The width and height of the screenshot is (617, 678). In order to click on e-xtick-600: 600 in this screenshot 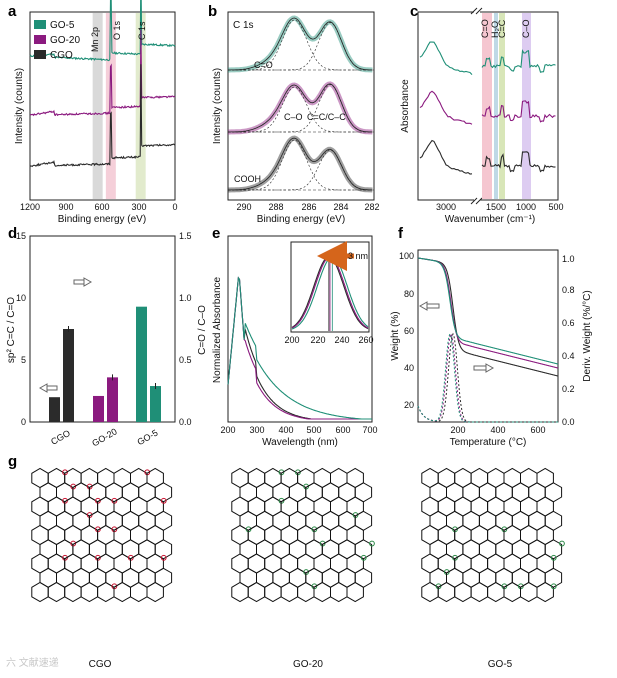, I will do `click(342, 430)`.